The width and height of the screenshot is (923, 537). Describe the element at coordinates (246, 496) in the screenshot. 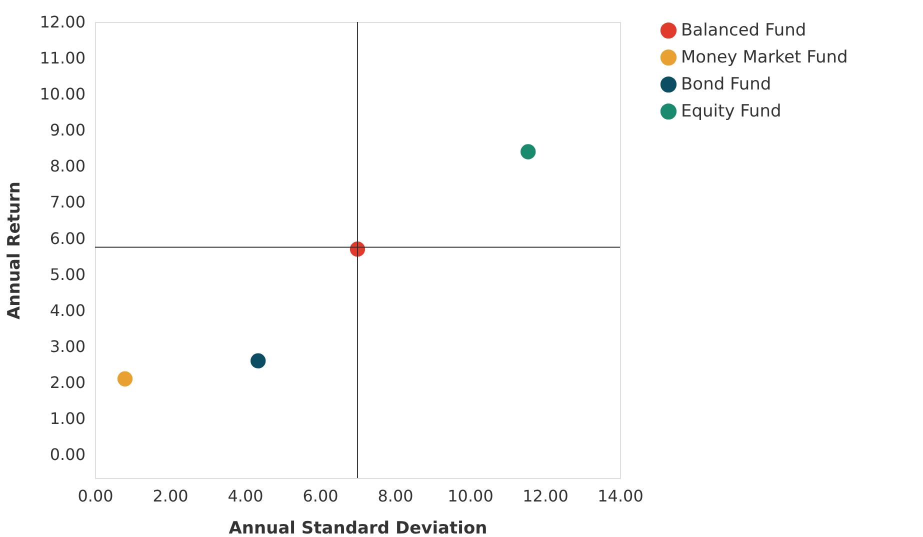

I see `x-tick-label: 4.00` at that location.